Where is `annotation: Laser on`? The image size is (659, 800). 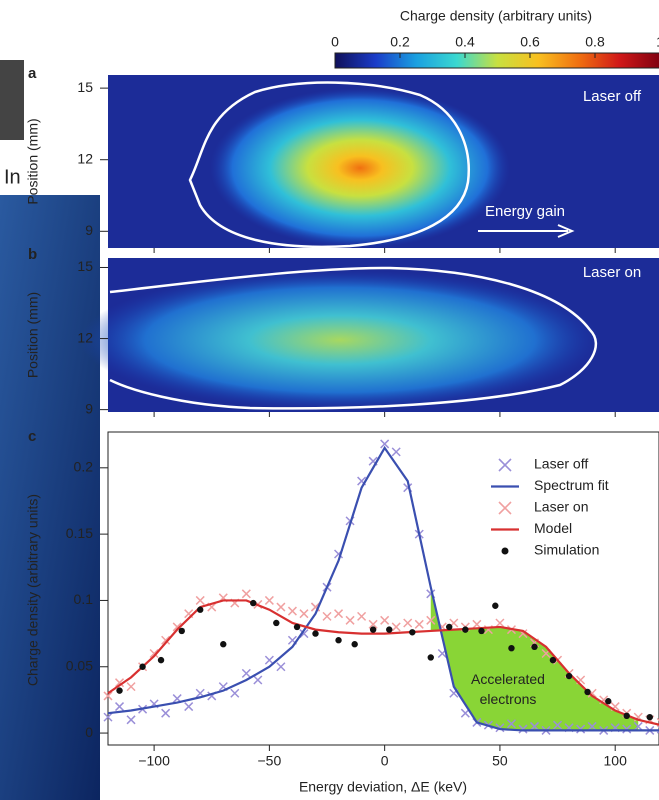
annotation: Laser on is located at coordinates (612, 272).